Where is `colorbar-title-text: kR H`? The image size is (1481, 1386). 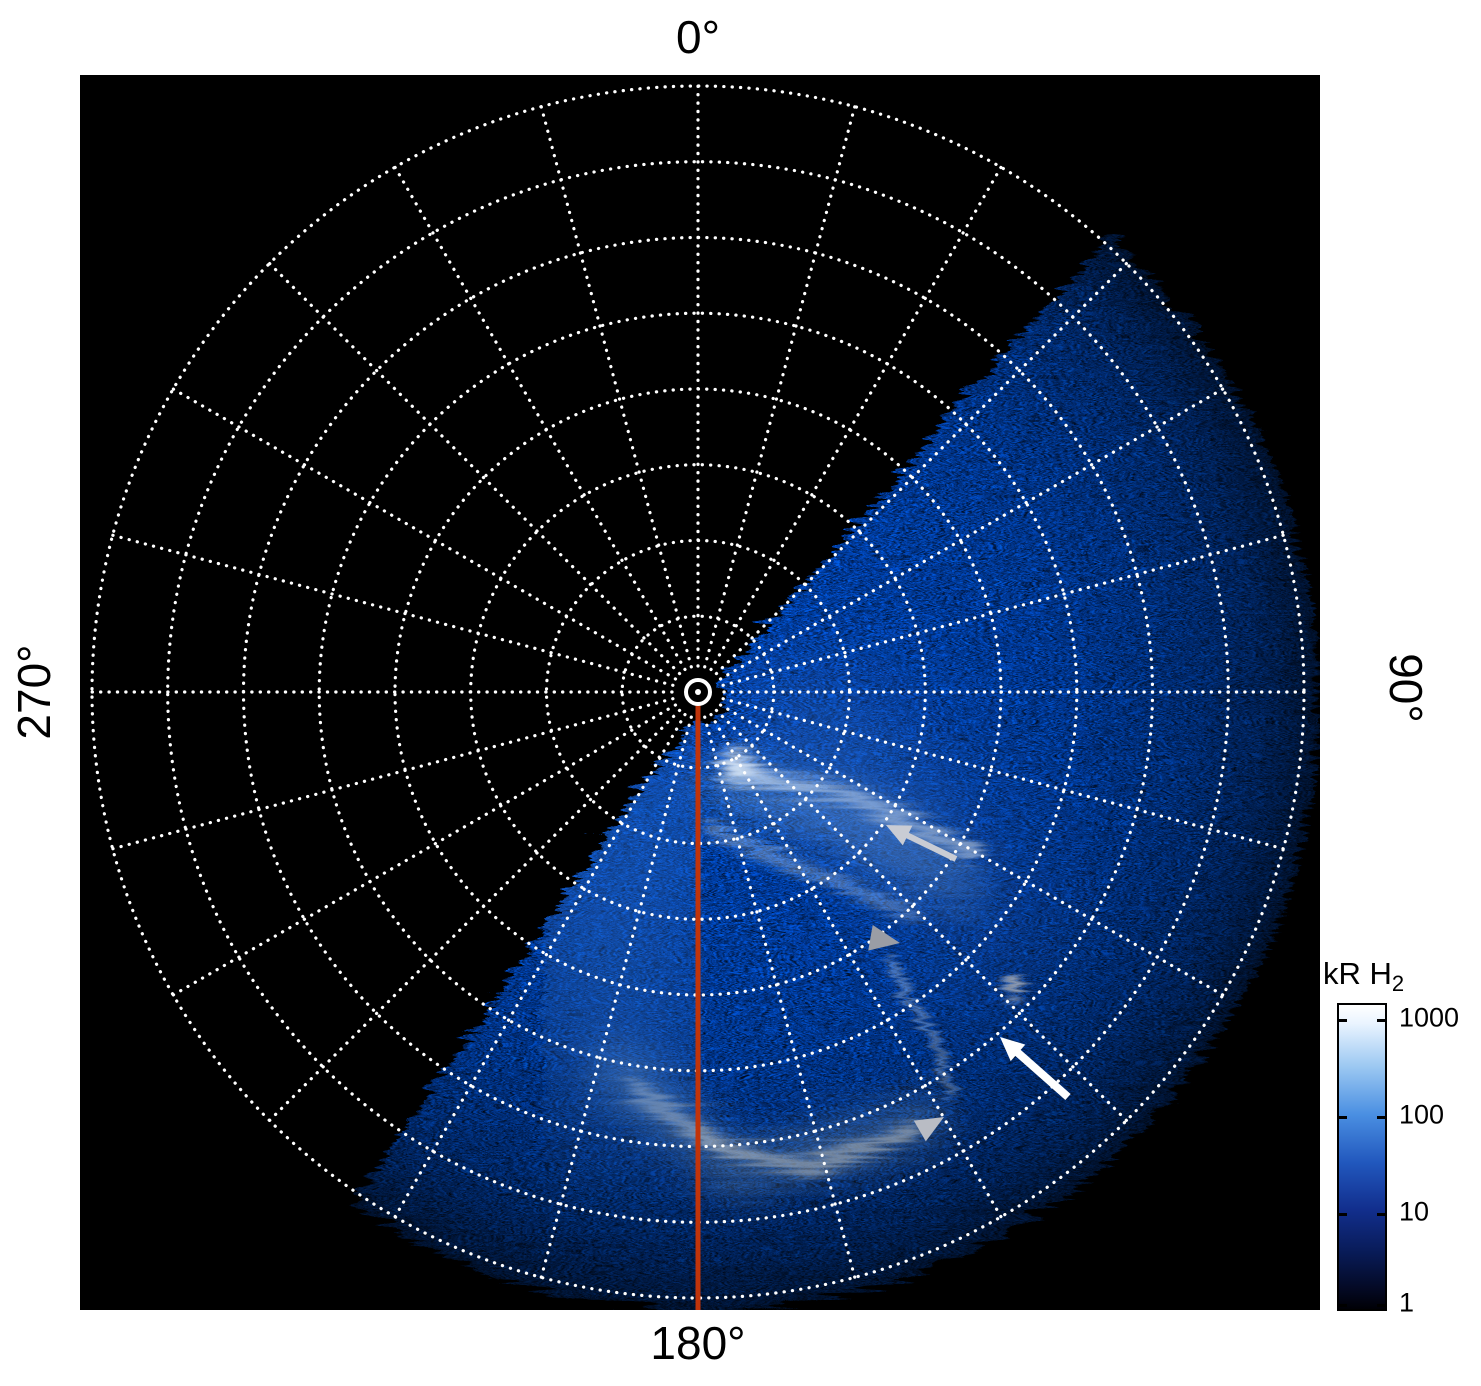
colorbar-title-text: kR H is located at coordinates (1357, 973).